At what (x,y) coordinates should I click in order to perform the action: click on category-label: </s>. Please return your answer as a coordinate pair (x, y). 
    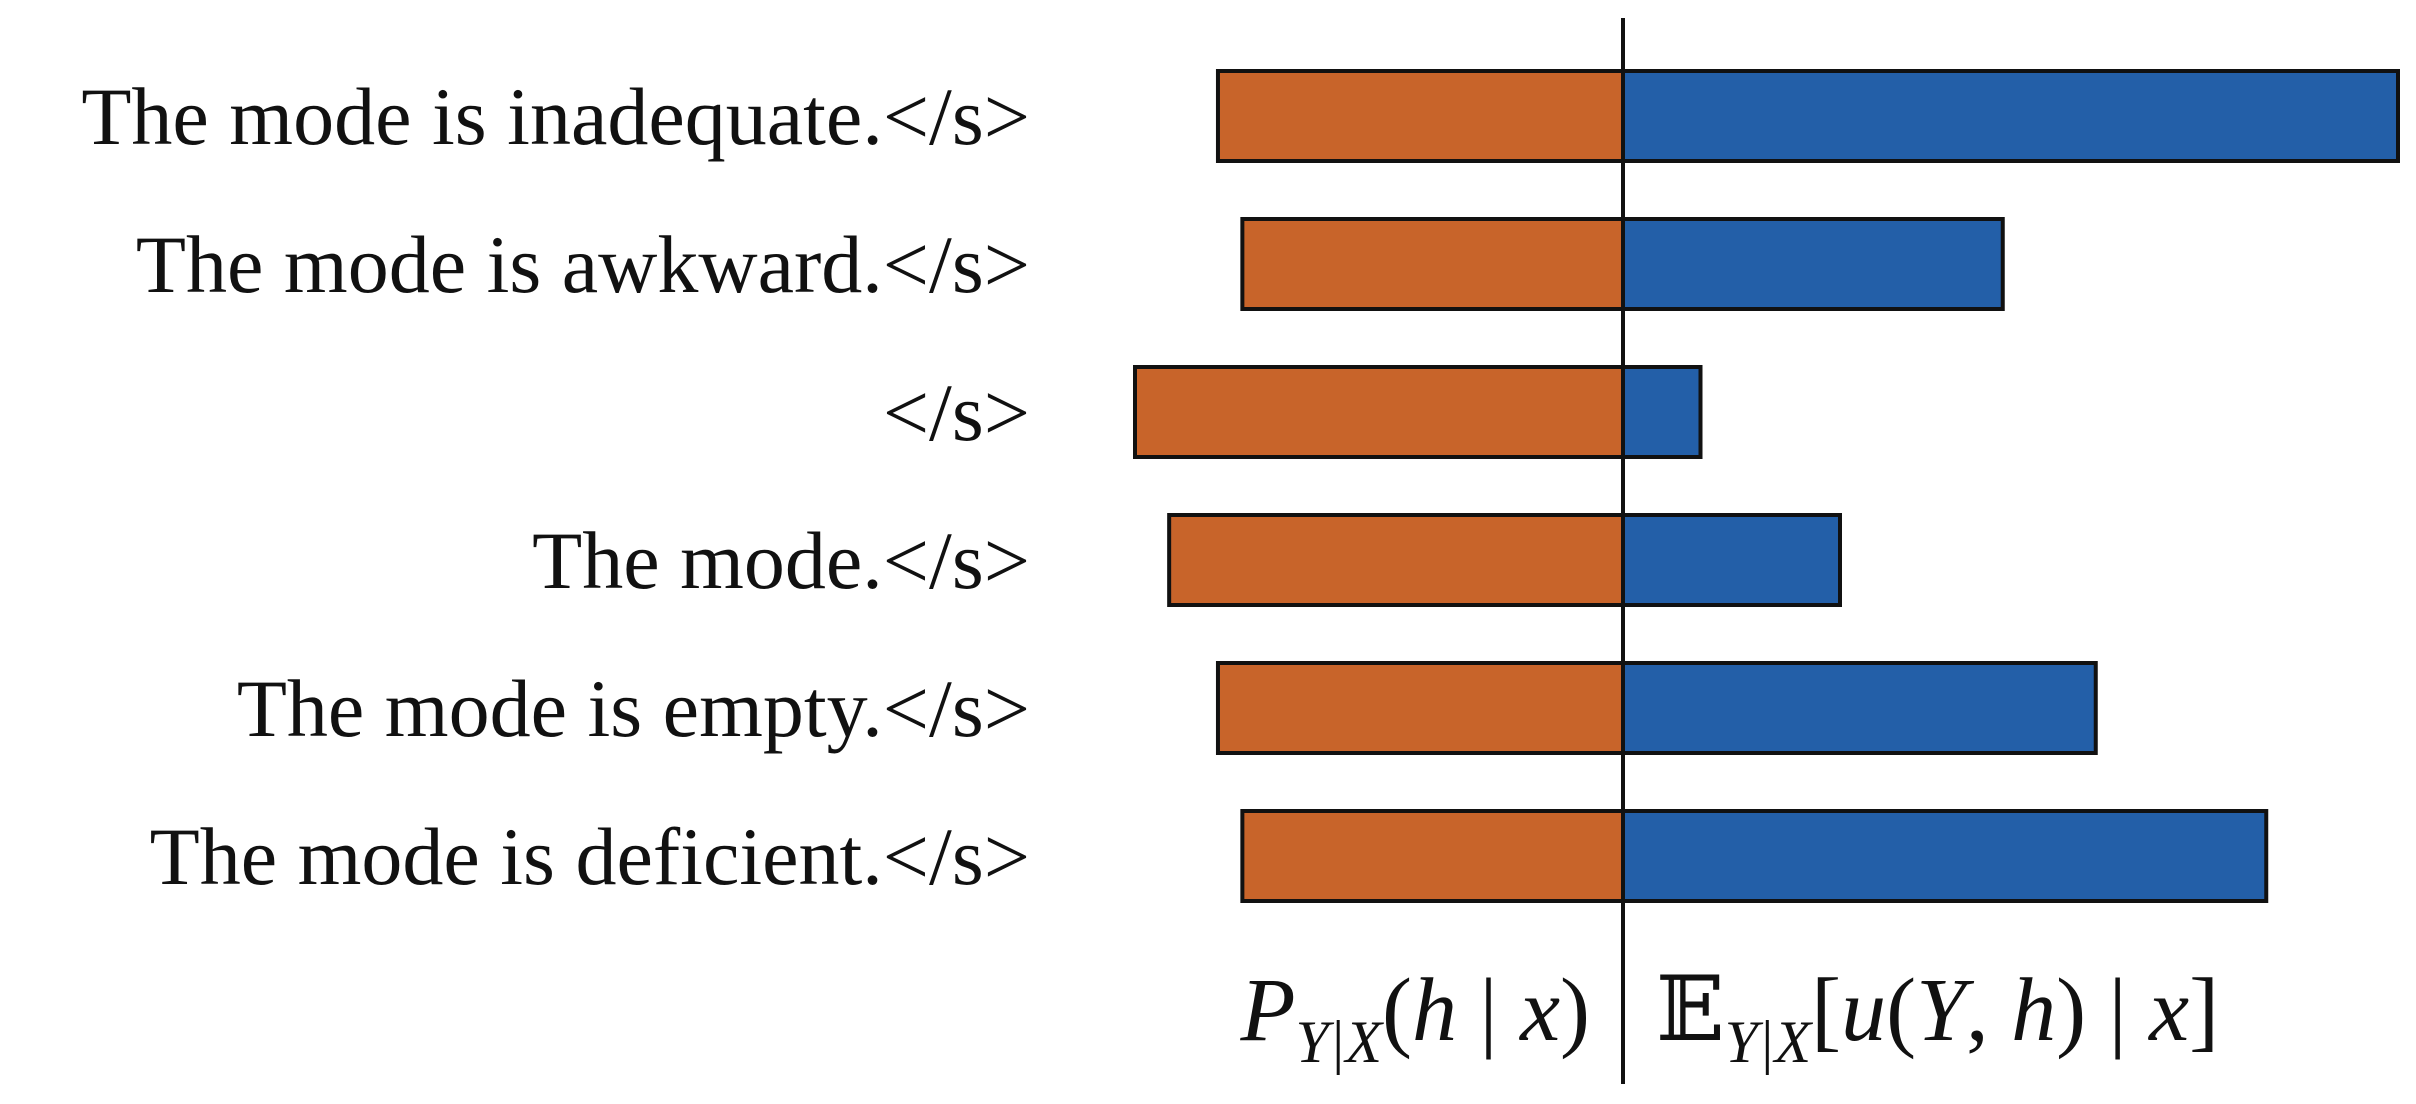
    Looking at the image, I should click on (956, 412).